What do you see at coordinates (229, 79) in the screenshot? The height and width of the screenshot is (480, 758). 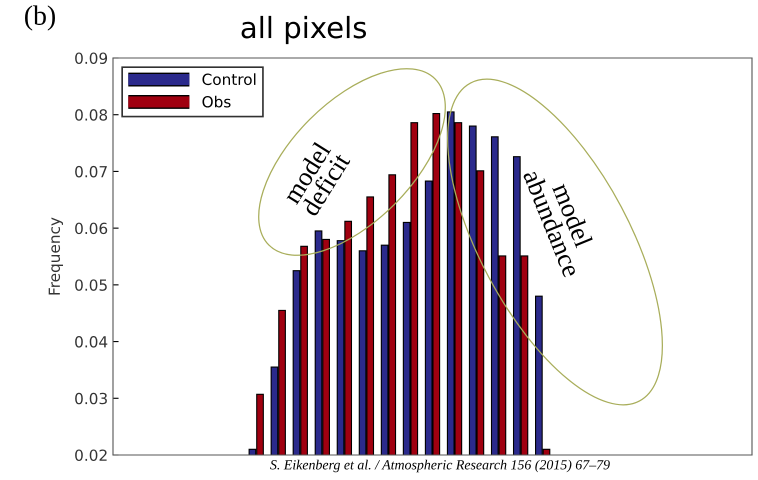 I see `legend-label: Control` at bounding box center [229, 79].